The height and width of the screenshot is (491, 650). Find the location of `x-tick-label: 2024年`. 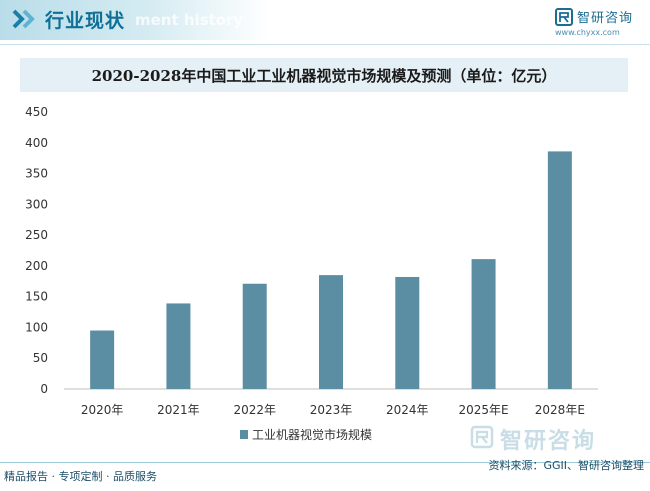

x-tick-label: 2024年 is located at coordinates (407, 410).